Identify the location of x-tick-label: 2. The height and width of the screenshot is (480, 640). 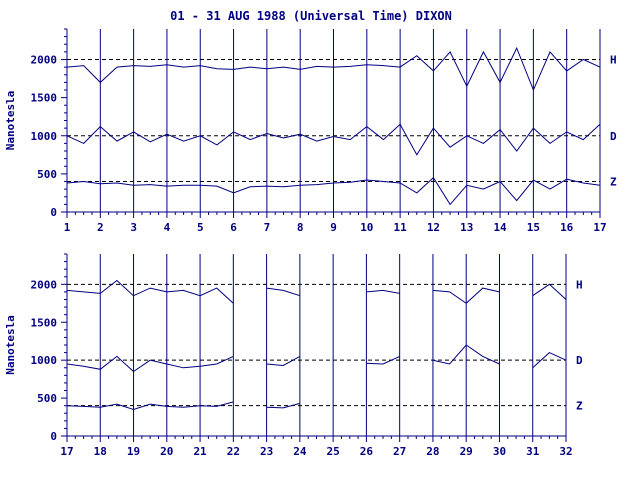
(100, 227).